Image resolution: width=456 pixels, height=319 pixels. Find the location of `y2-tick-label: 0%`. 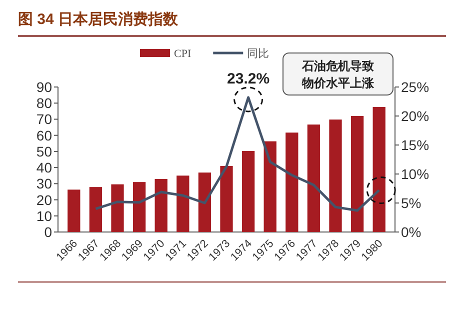

y2-tick-label: 0% is located at coordinates (411, 232).